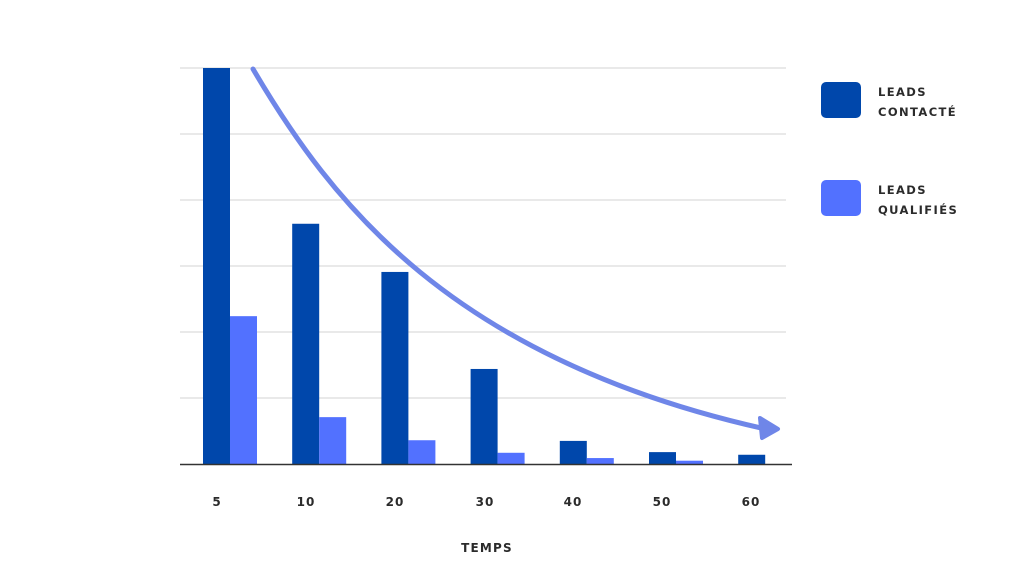 This screenshot has width=1024, height=576. I want to click on x-tick-label: 40, so click(573, 502).